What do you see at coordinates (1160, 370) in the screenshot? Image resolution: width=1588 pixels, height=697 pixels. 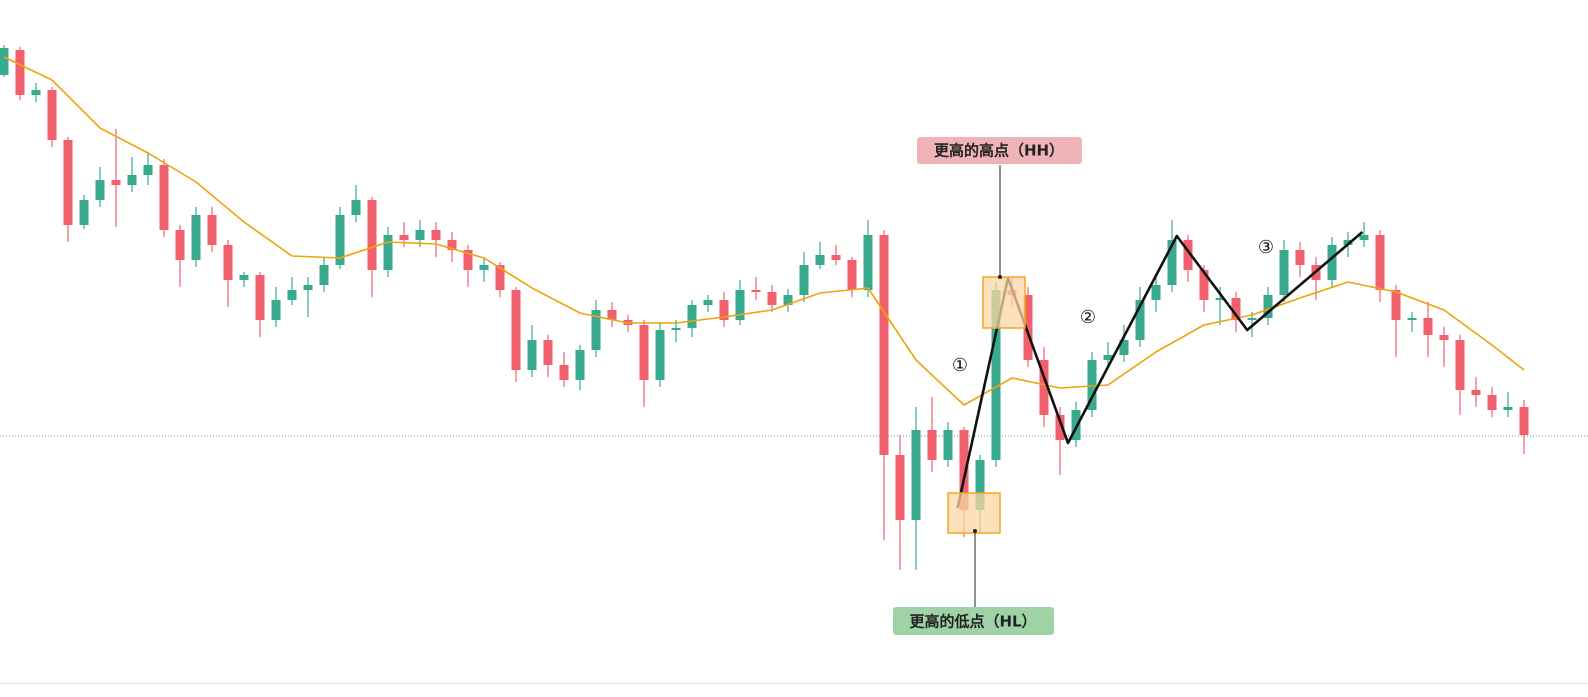 I see `zigzag-line` at bounding box center [1160, 370].